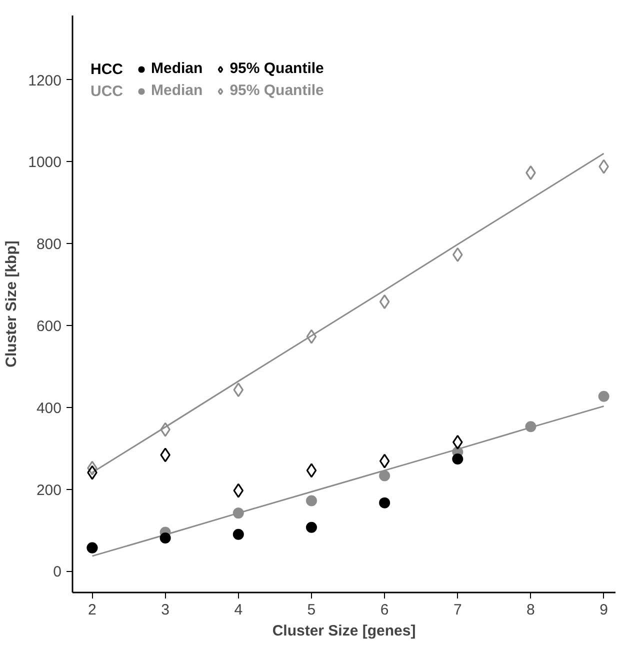 Image resolution: width=627 pixels, height=652 pixels. Describe the element at coordinates (45, 163) in the screenshot. I see `y-tick-label: 1000` at that location.